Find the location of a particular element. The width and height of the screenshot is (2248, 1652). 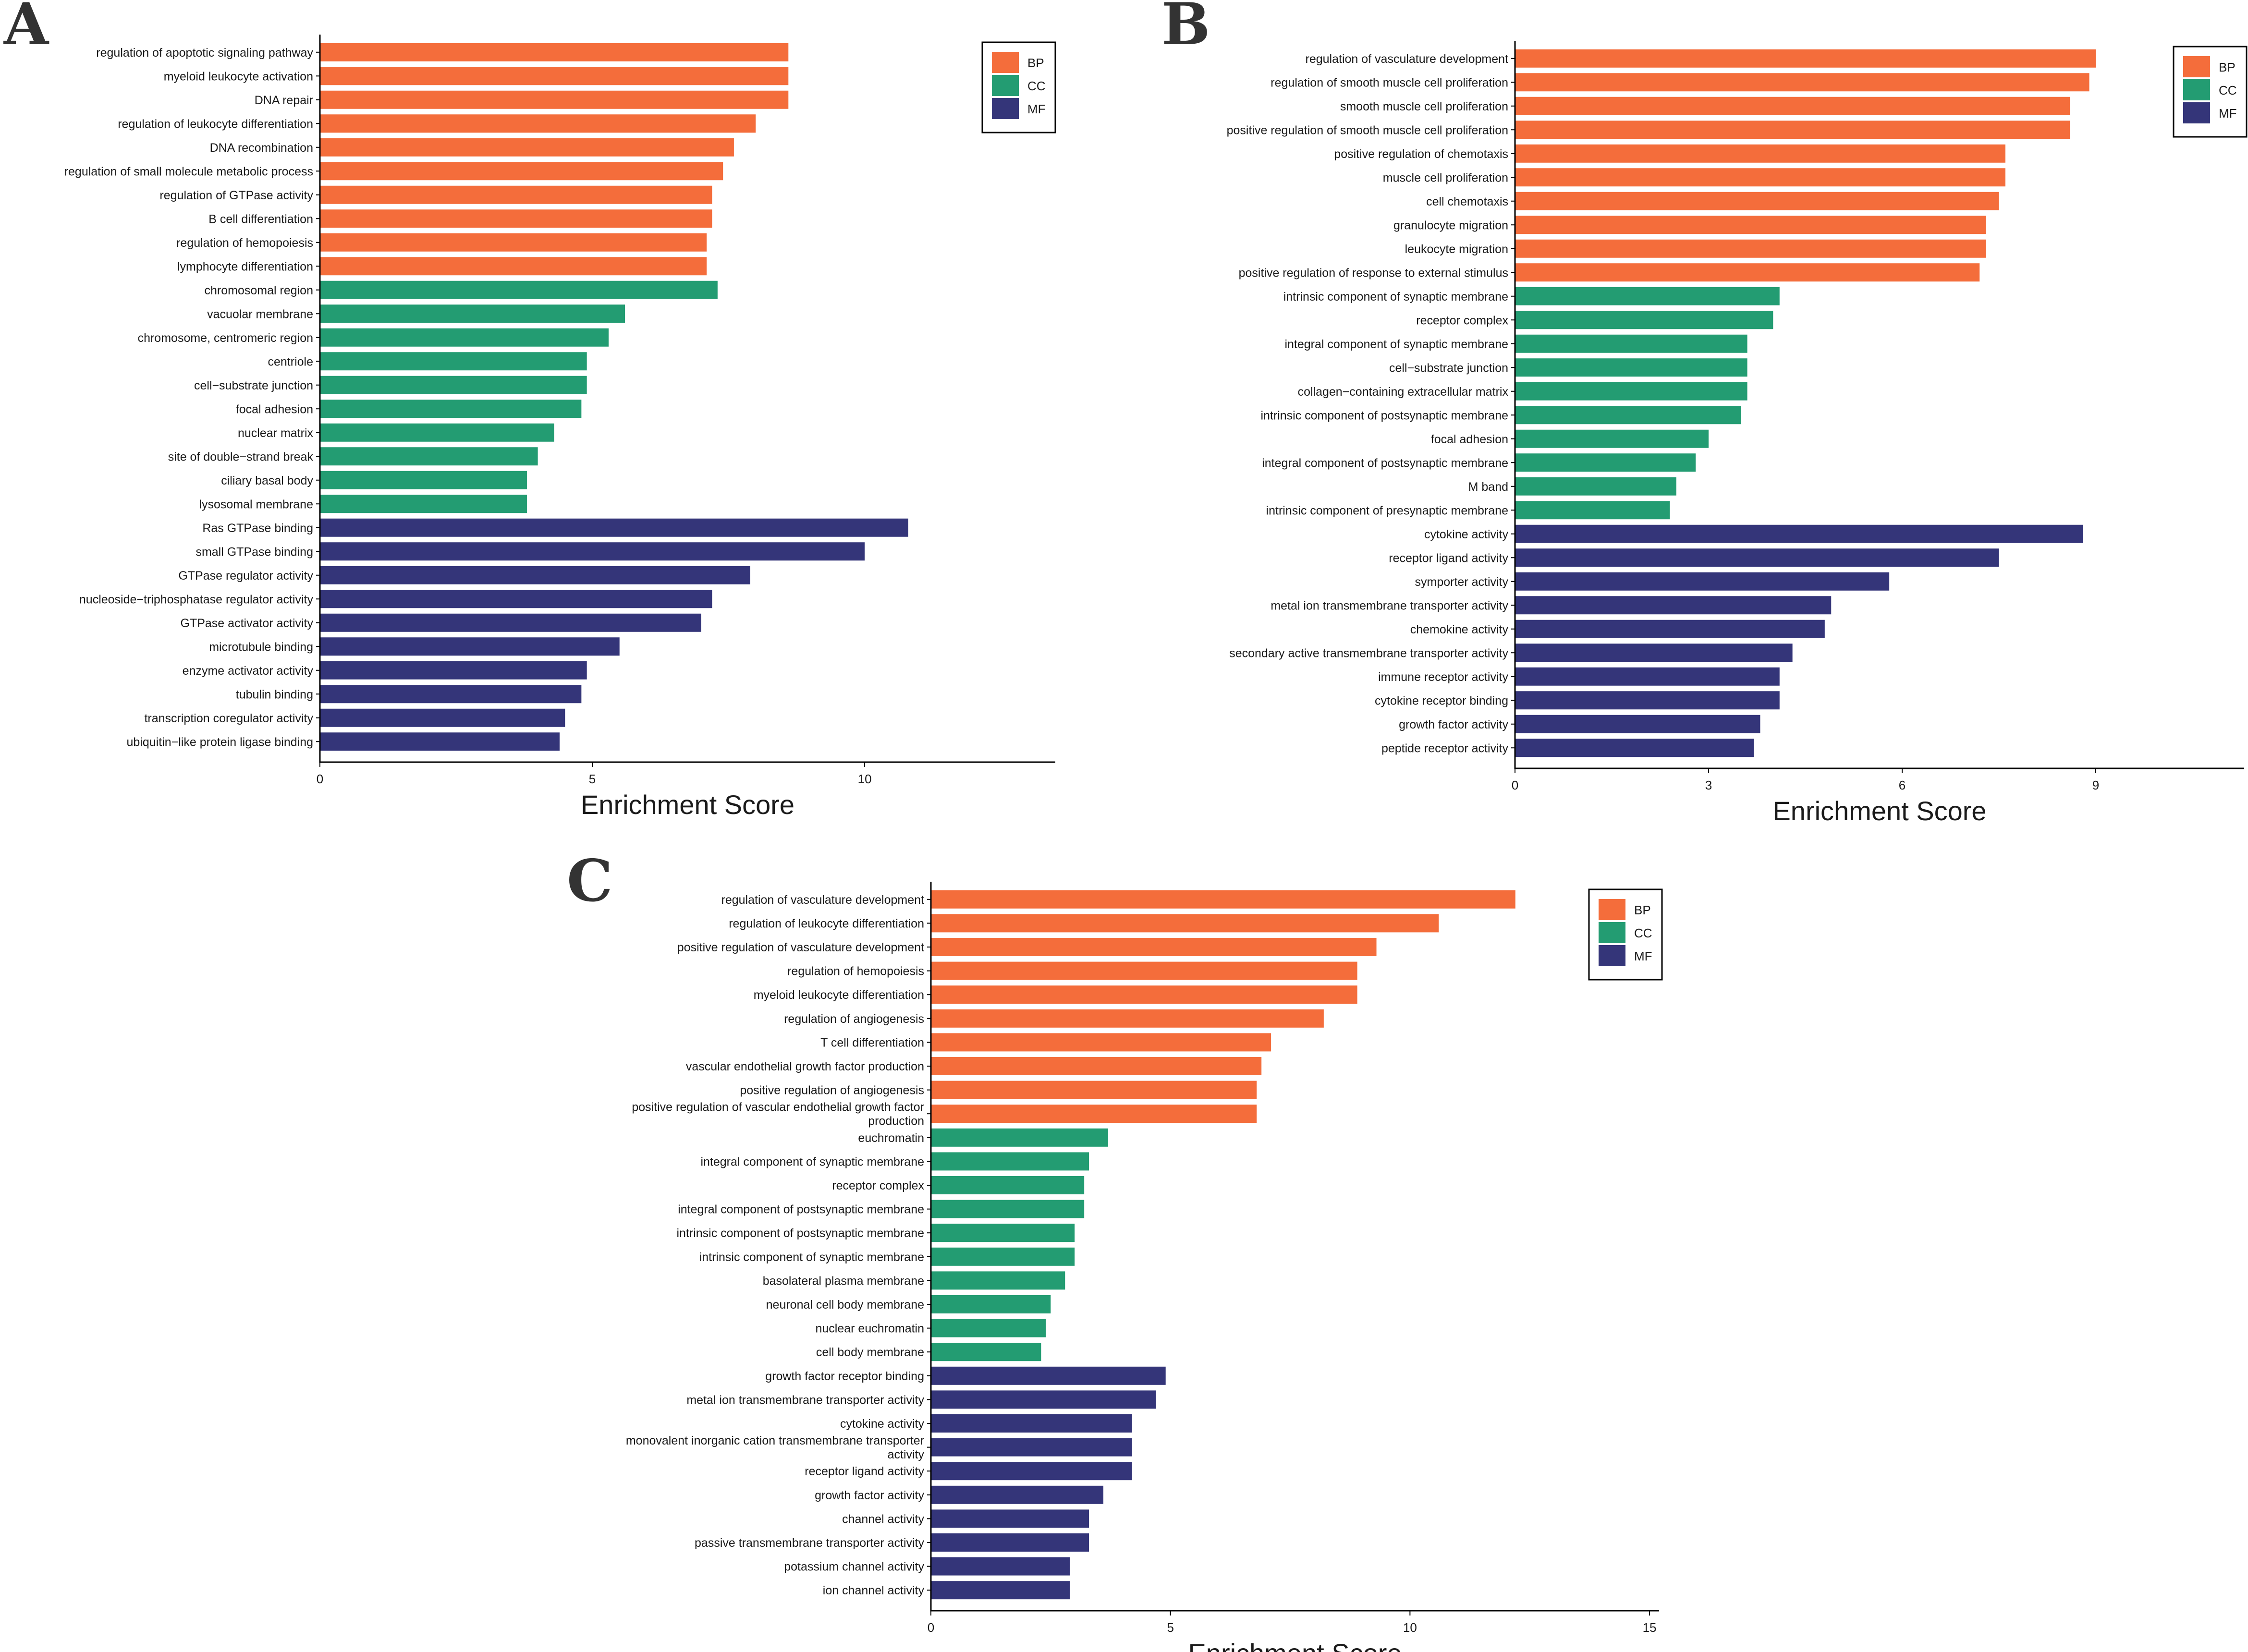

x-tick-label: 9 is located at coordinates (2096, 785).